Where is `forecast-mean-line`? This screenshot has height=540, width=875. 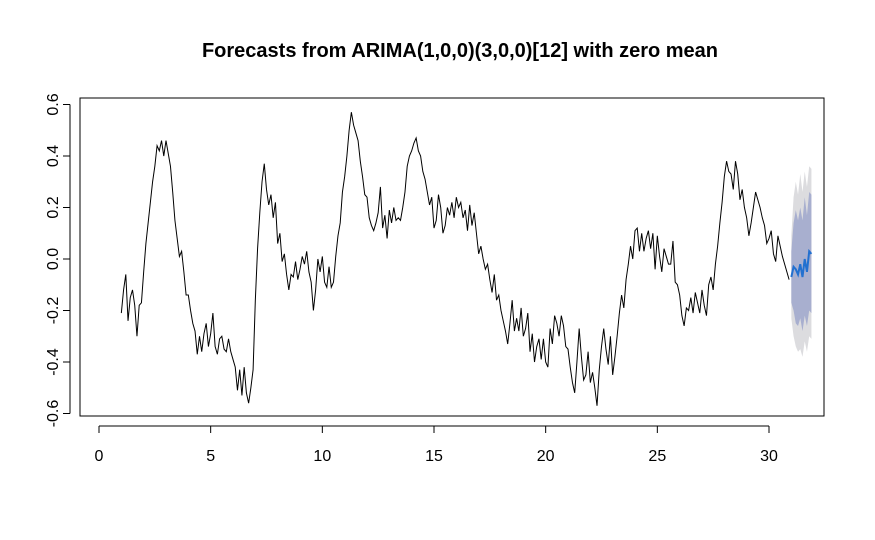 forecast-mean-line is located at coordinates (801, 263).